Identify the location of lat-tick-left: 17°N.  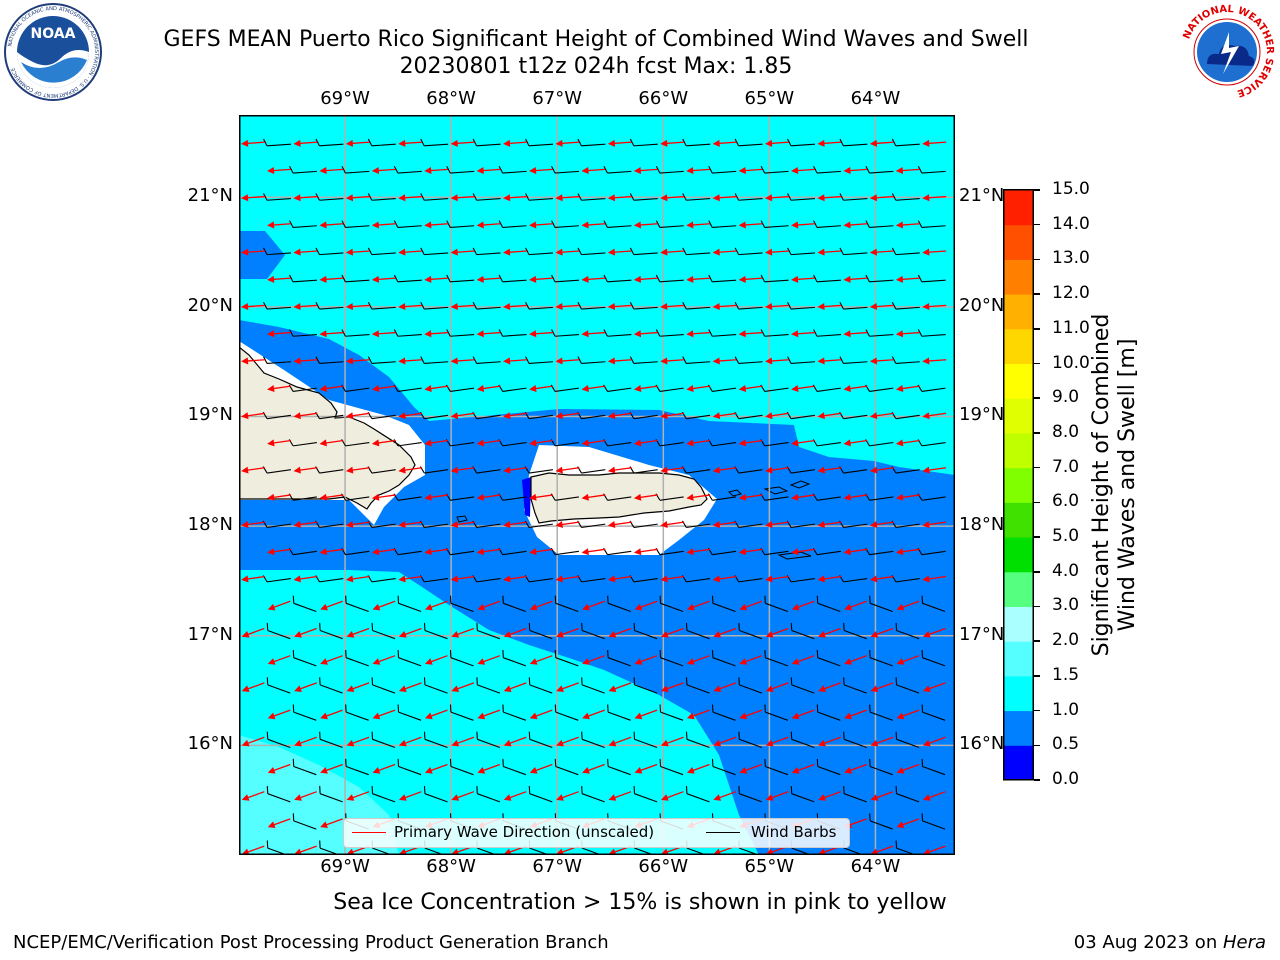
(210, 634).